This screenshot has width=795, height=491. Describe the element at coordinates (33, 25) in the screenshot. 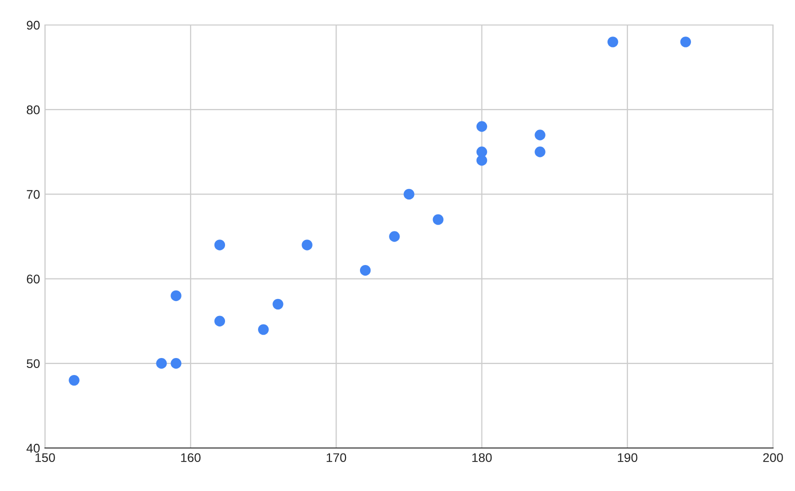

I see `y-tick-label: 90` at that location.